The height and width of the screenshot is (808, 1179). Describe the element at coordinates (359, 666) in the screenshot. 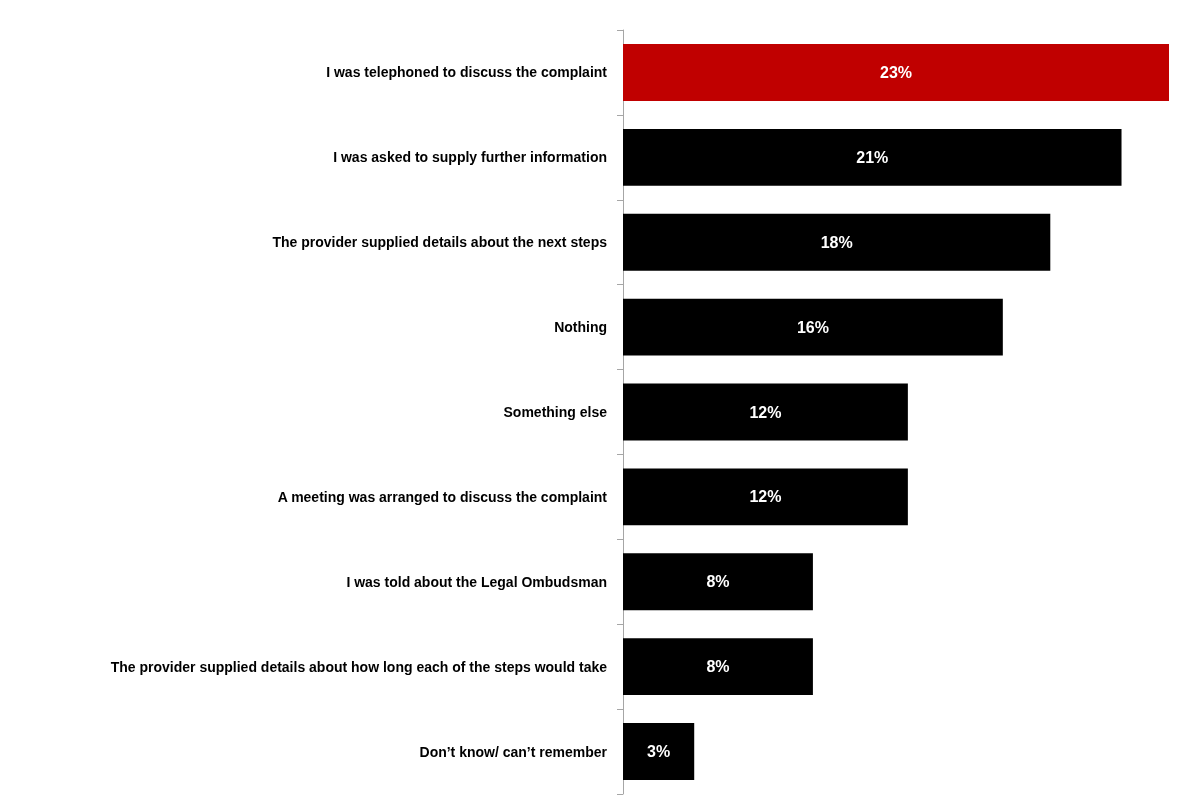

I see `y-tick-label: The provider supplied details about how long each of the steps would take` at that location.